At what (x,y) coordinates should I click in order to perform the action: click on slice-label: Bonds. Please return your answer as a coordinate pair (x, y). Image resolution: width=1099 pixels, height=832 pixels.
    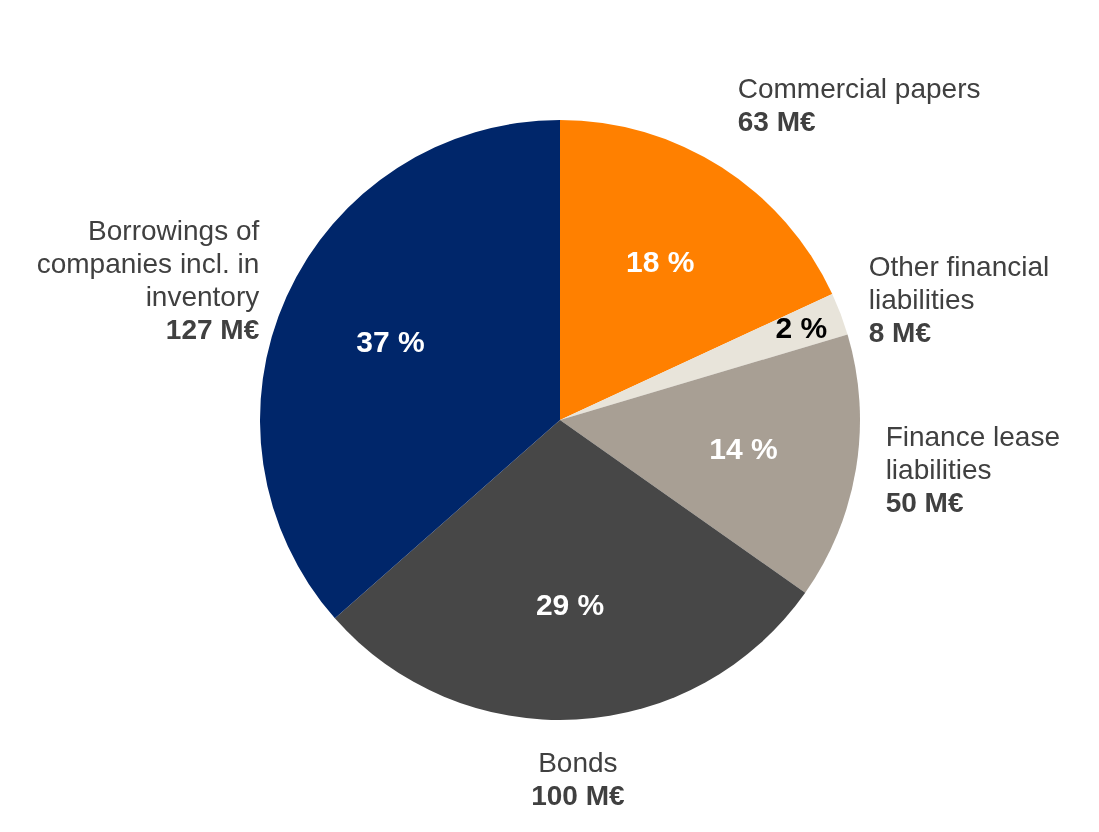
    Looking at the image, I should click on (578, 762).